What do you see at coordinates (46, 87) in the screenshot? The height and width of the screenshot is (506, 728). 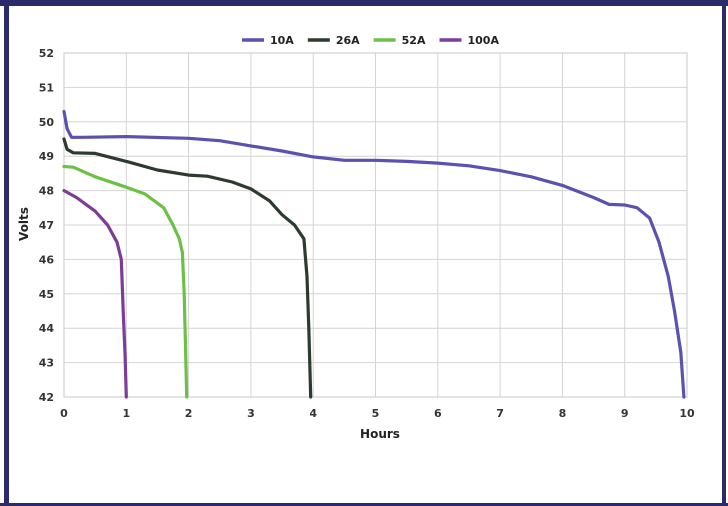 I see `y-tick-label: 51` at bounding box center [46, 87].